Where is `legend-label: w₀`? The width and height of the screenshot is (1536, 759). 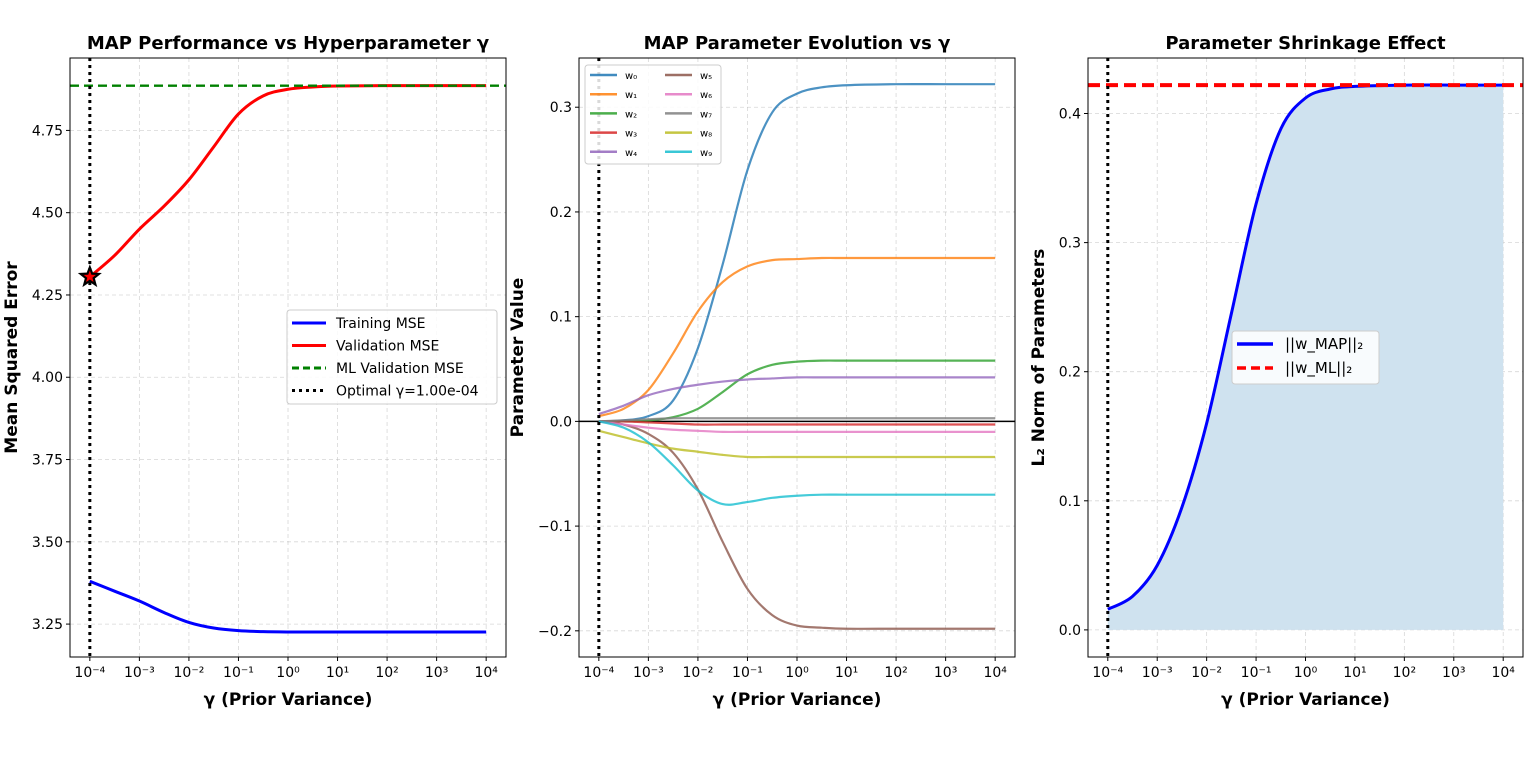 legend-label: w₀ is located at coordinates (631, 76).